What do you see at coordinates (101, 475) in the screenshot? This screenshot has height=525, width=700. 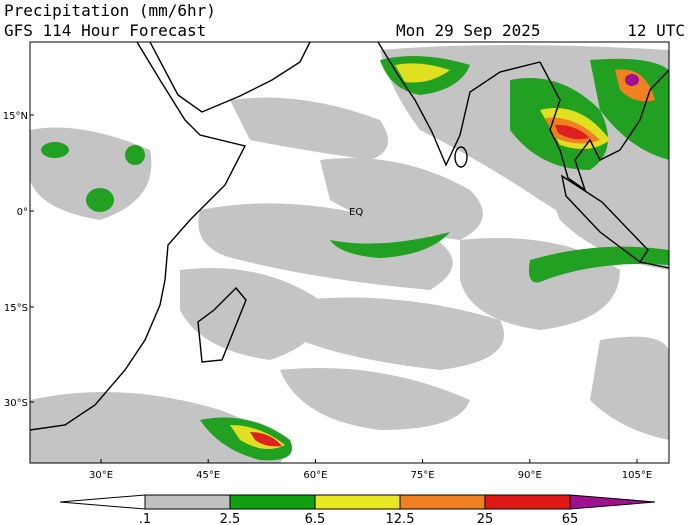 I see `lon-label: 30°E` at bounding box center [101, 475].